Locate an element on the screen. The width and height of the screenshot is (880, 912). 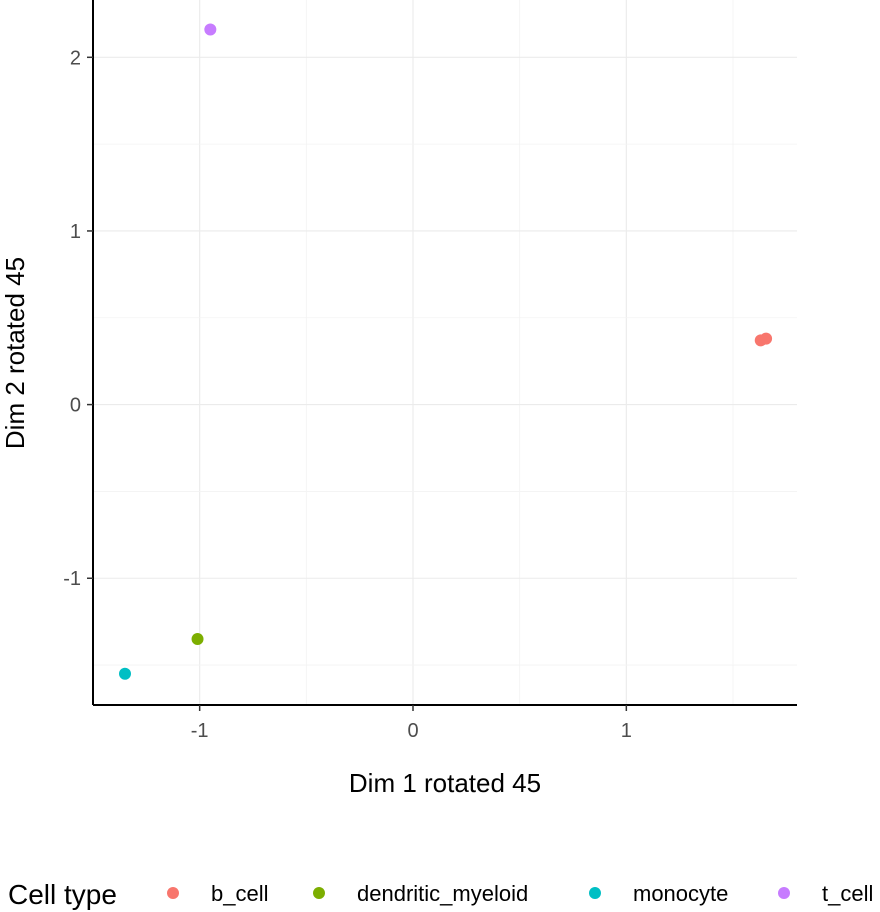
legend-label-b_cell: b_cell is located at coordinates (239, 893).